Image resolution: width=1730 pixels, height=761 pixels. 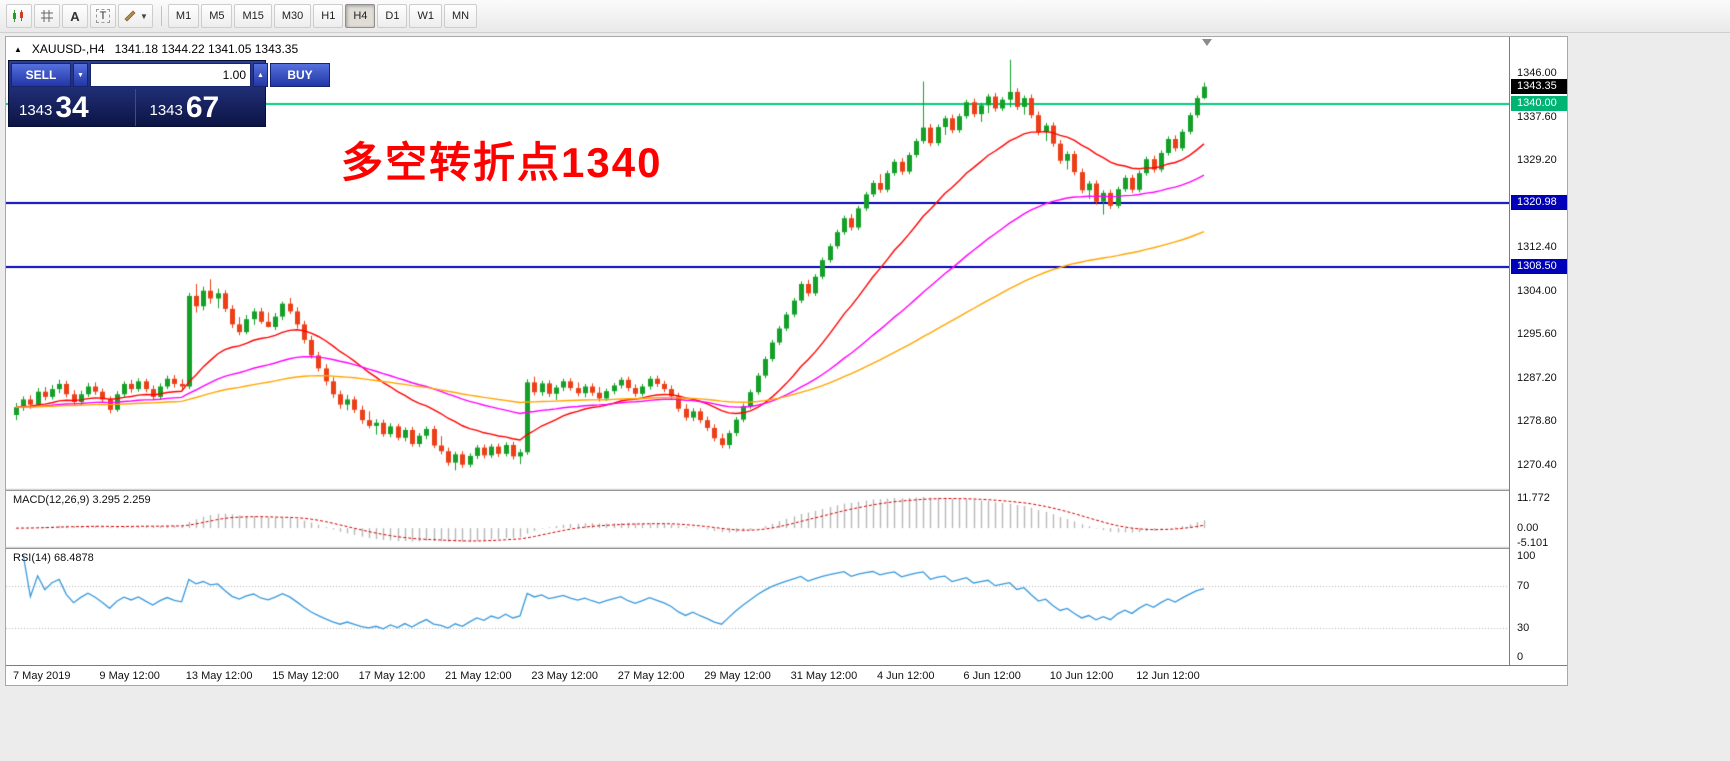 What do you see at coordinates (1537, 290) in the screenshot?
I see `price-axis-label: 1304.00` at bounding box center [1537, 290].